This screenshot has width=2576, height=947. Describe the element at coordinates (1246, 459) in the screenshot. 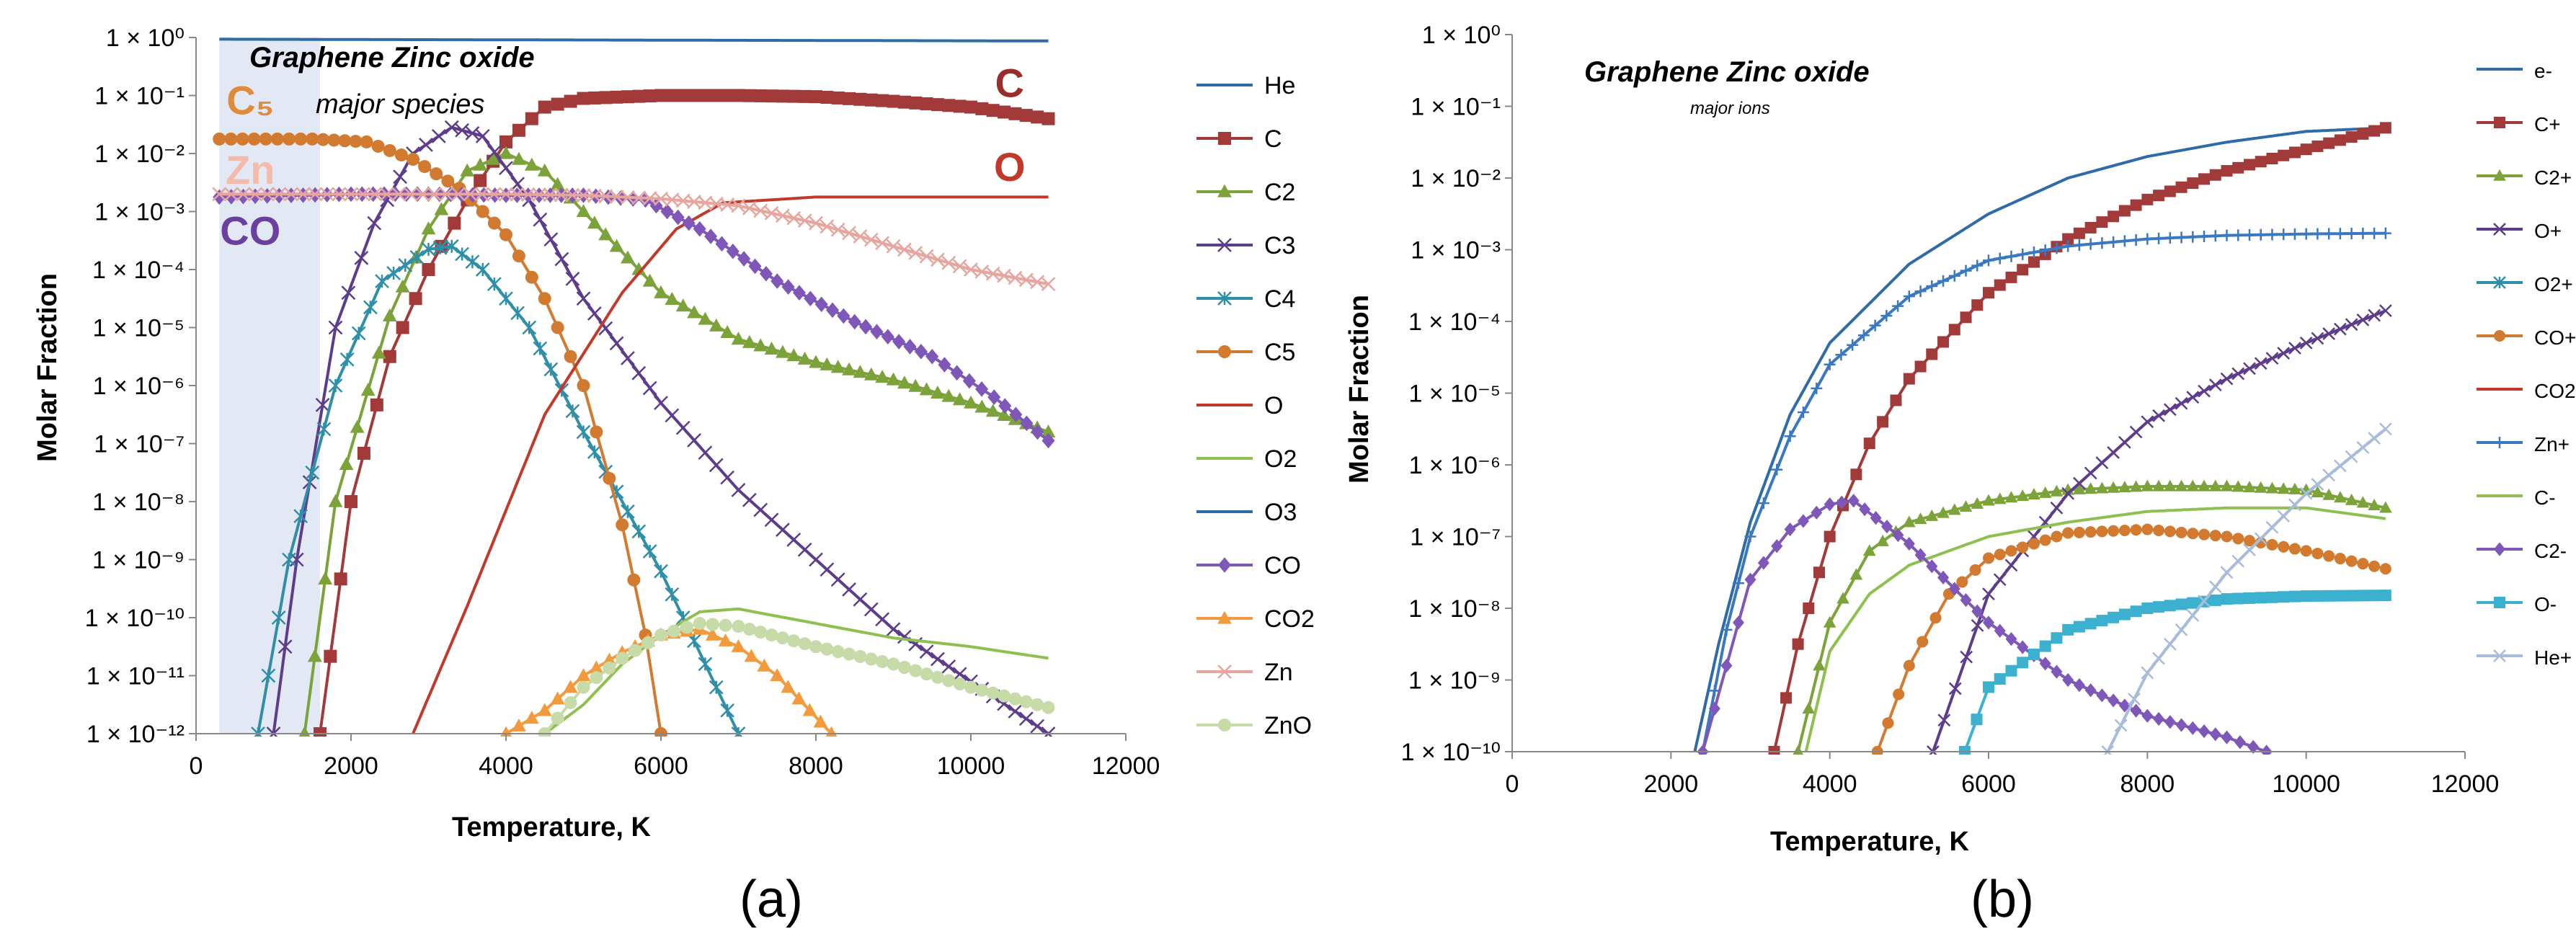

I see `legend-item-O2: O2` at that location.